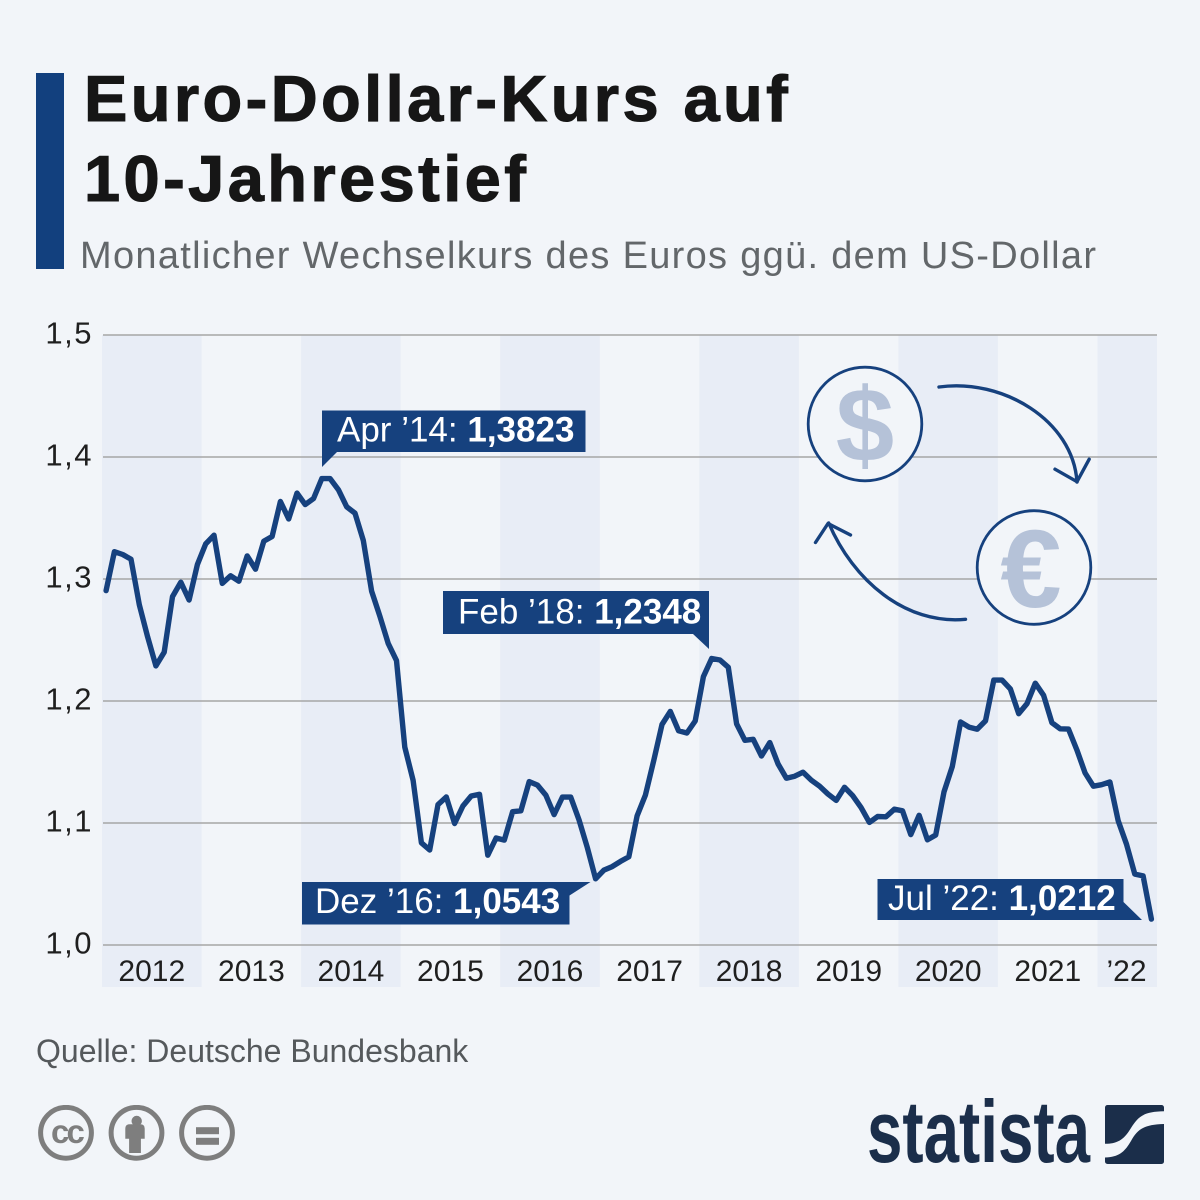 This screenshot has height=1200, width=1200. Describe the element at coordinates (1047, 971) in the screenshot. I see `svg-text: 2021` at that location.